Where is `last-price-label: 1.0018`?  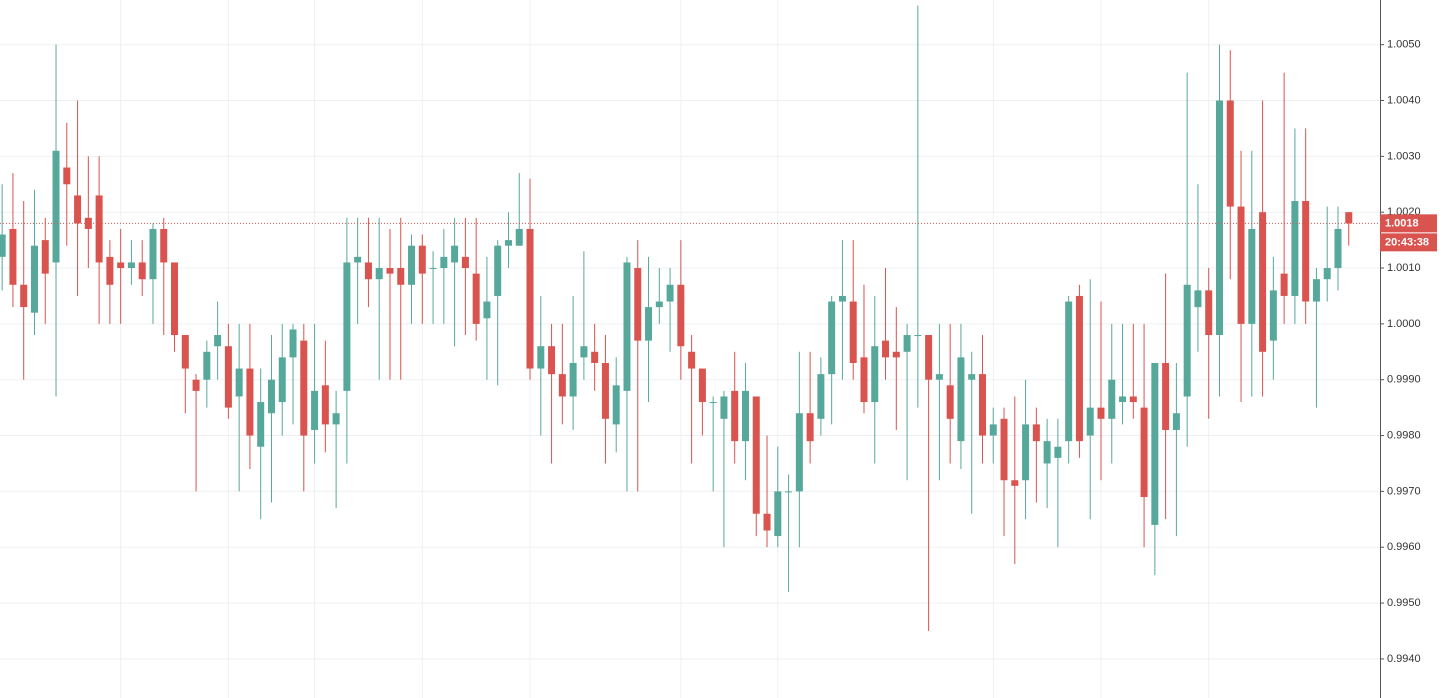
last-price-label: 1.0018 is located at coordinates (1402, 223).